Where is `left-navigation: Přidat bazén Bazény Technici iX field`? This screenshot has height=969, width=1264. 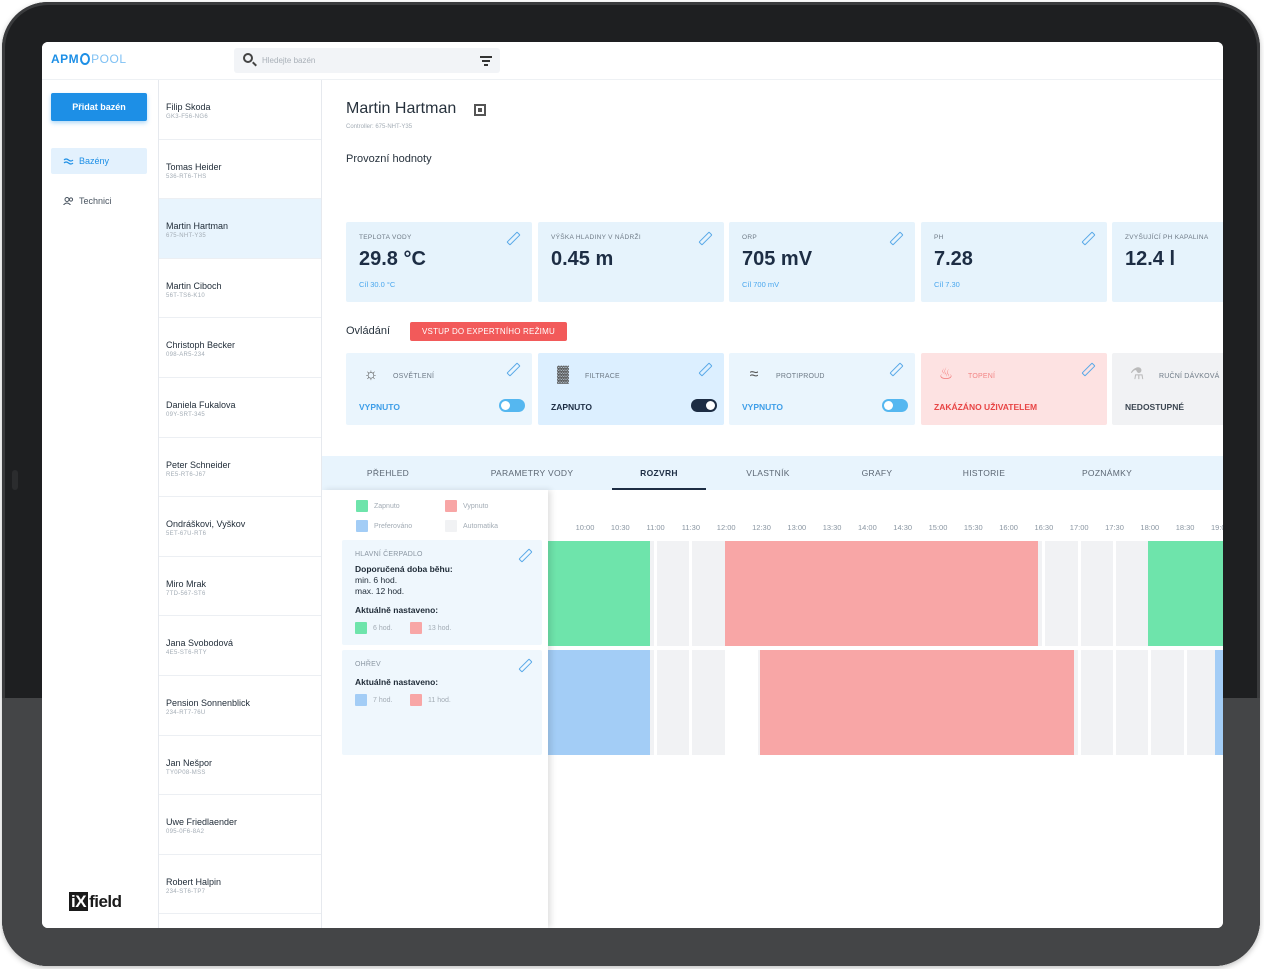 left-navigation: Přidat bazén Bazény Technici iX field is located at coordinates (100, 504).